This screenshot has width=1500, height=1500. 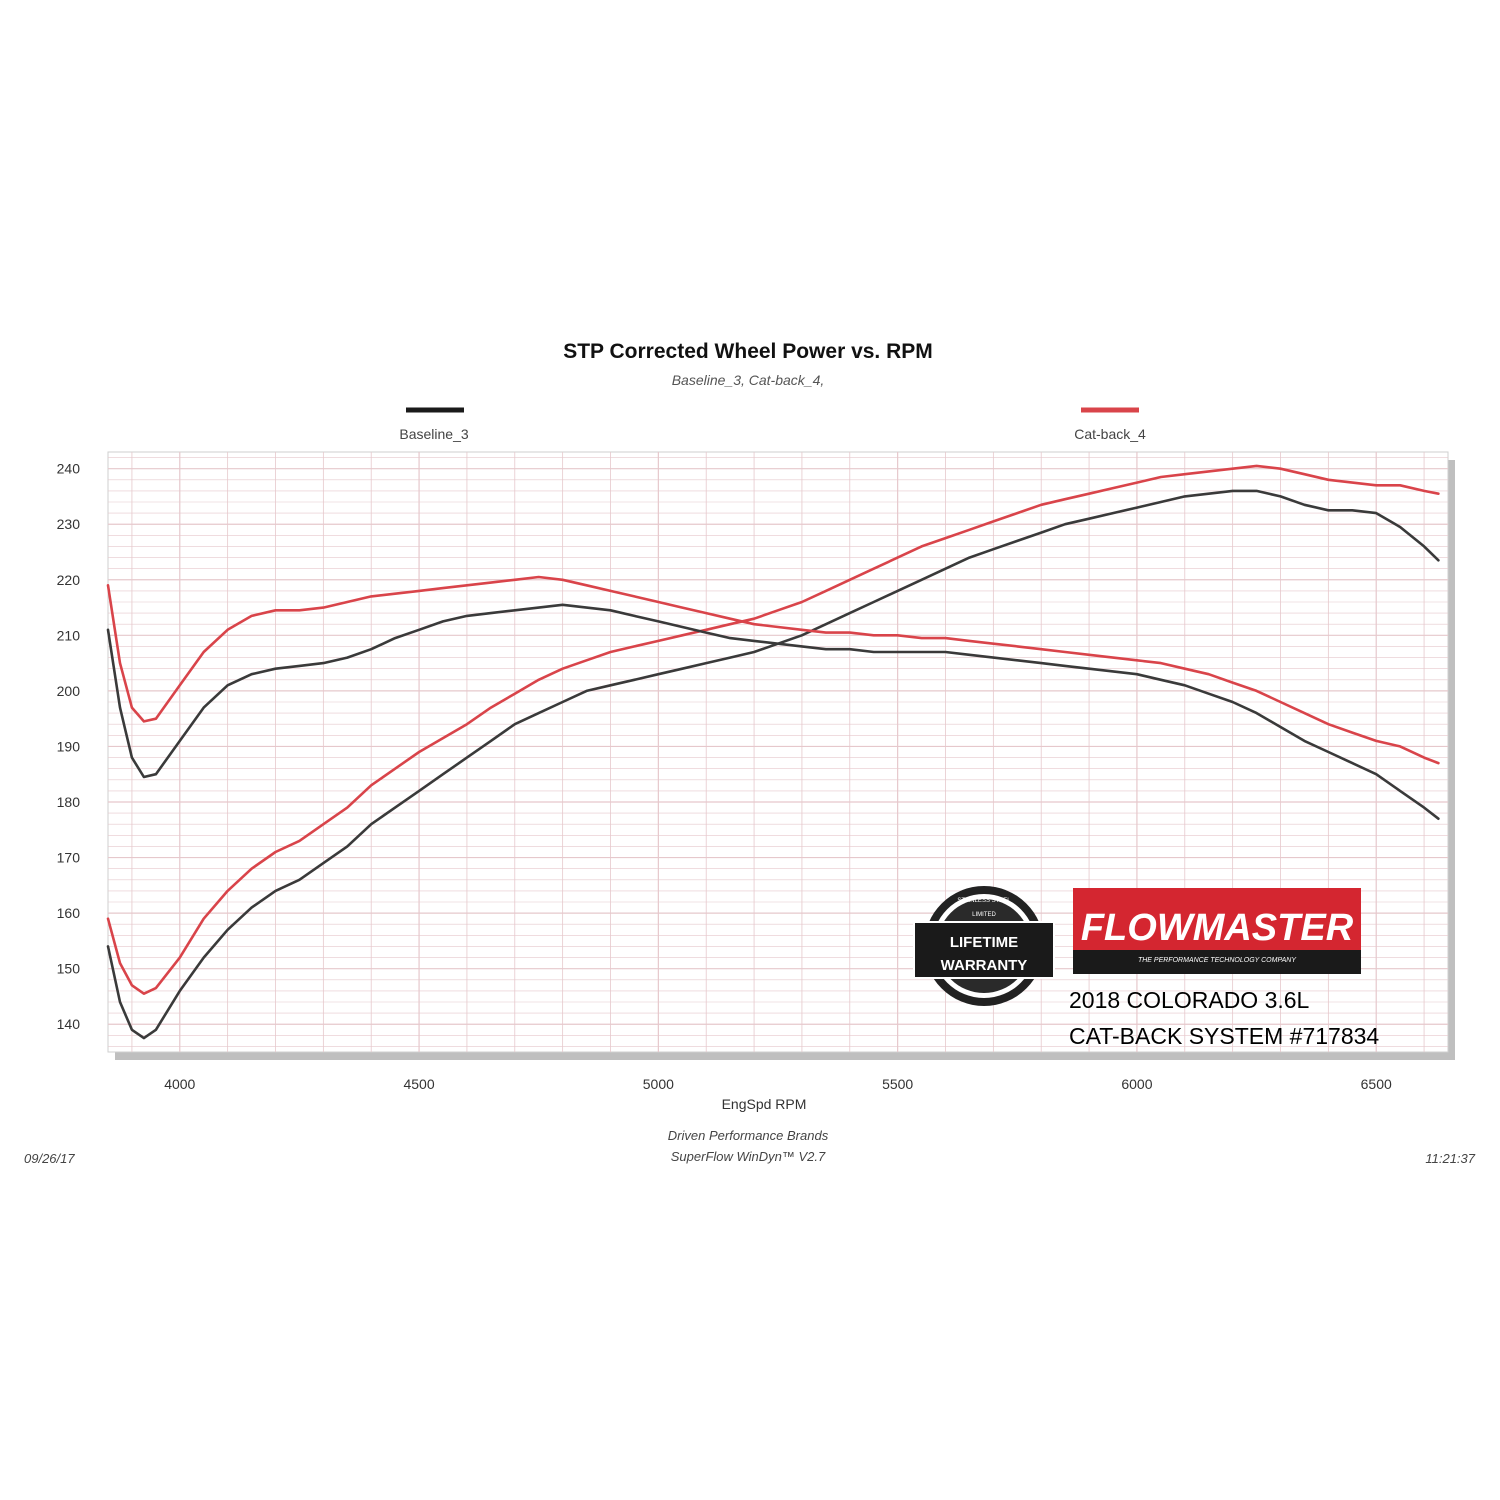 I want to click on legend-label-baseline: Baseline_3, so click(x=433, y=434).